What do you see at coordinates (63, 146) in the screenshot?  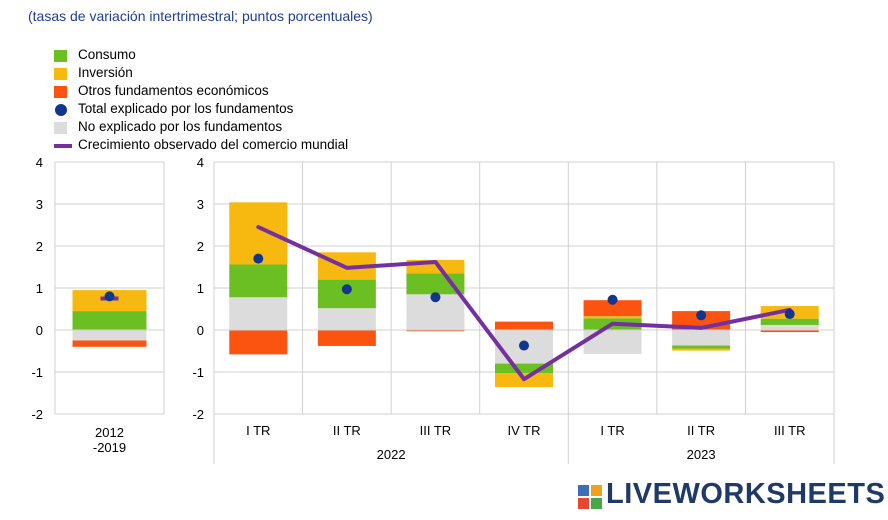 I see `legend-swatch-crecimiento` at bounding box center [63, 146].